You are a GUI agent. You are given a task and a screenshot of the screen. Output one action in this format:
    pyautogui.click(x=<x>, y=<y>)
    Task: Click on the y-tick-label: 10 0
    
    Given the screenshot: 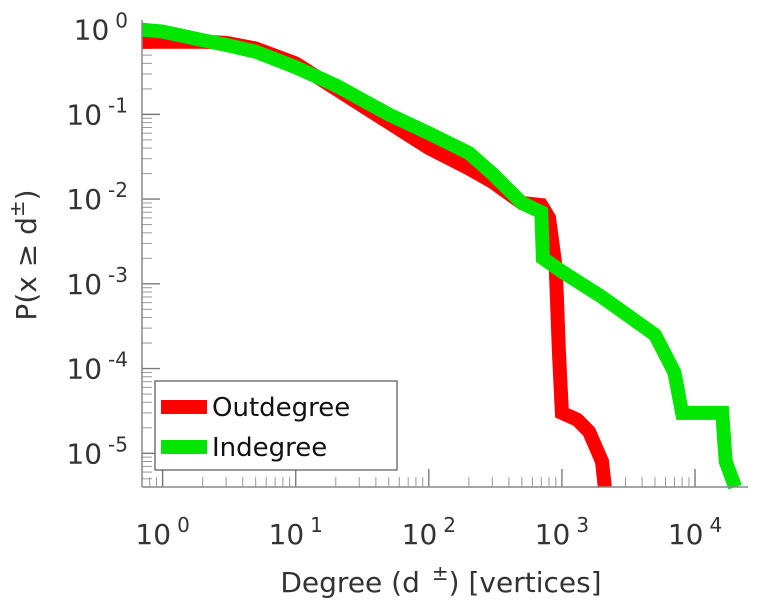 What is the action you would take?
    pyautogui.click(x=101, y=28)
    